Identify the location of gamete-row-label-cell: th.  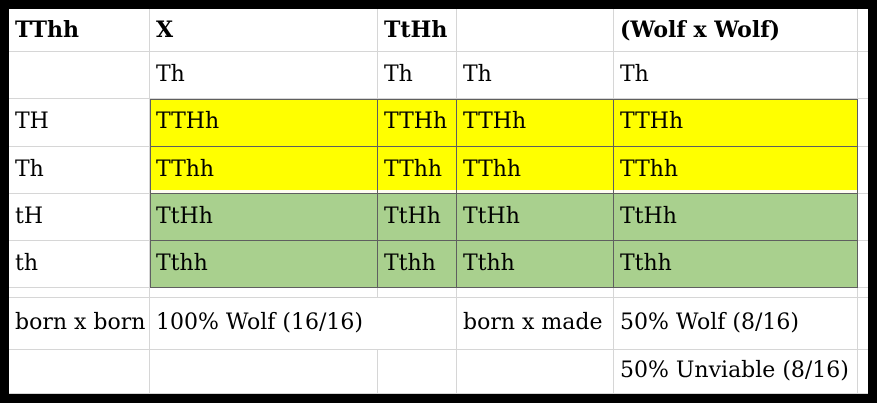
(79, 264).